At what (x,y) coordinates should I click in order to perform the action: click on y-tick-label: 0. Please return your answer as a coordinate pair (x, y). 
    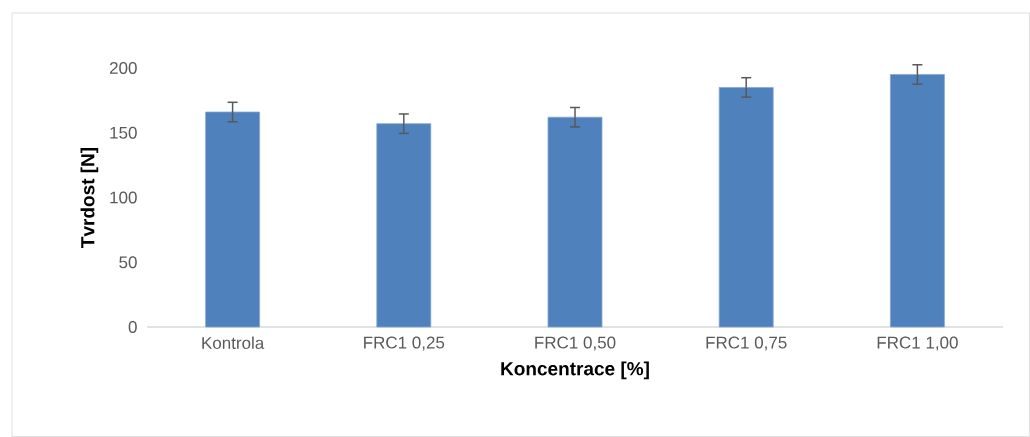
    Looking at the image, I should click on (132, 327).